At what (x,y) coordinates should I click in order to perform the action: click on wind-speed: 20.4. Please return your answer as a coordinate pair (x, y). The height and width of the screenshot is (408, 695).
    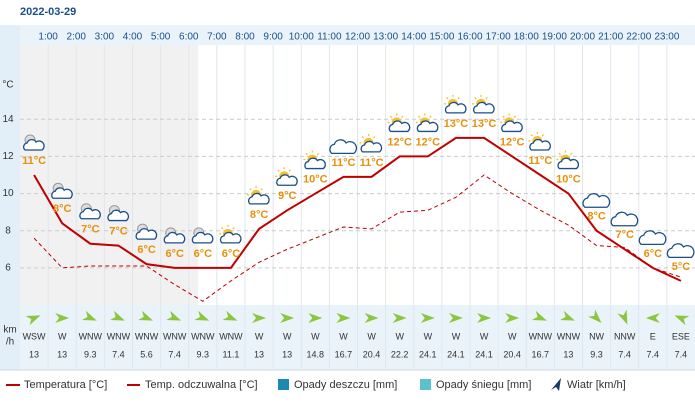
    Looking at the image, I should click on (372, 354).